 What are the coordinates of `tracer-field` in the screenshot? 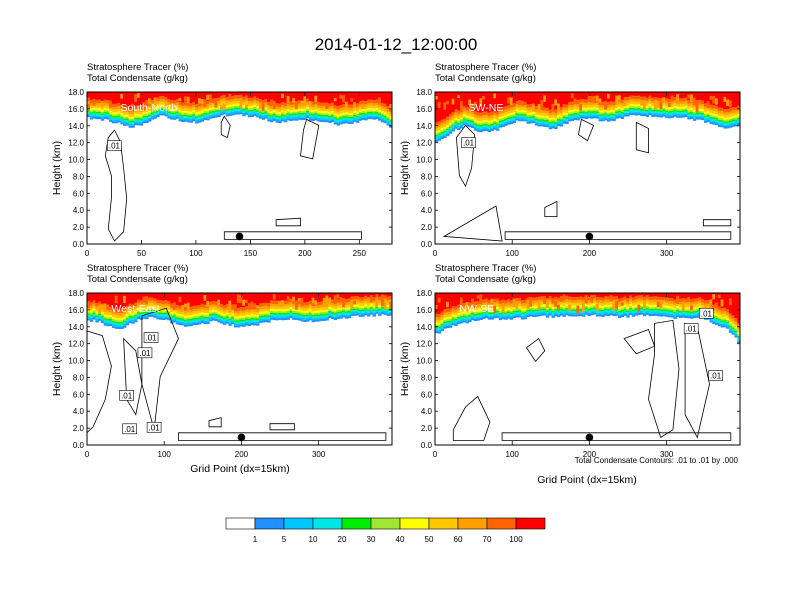 It's located at (587, 318).